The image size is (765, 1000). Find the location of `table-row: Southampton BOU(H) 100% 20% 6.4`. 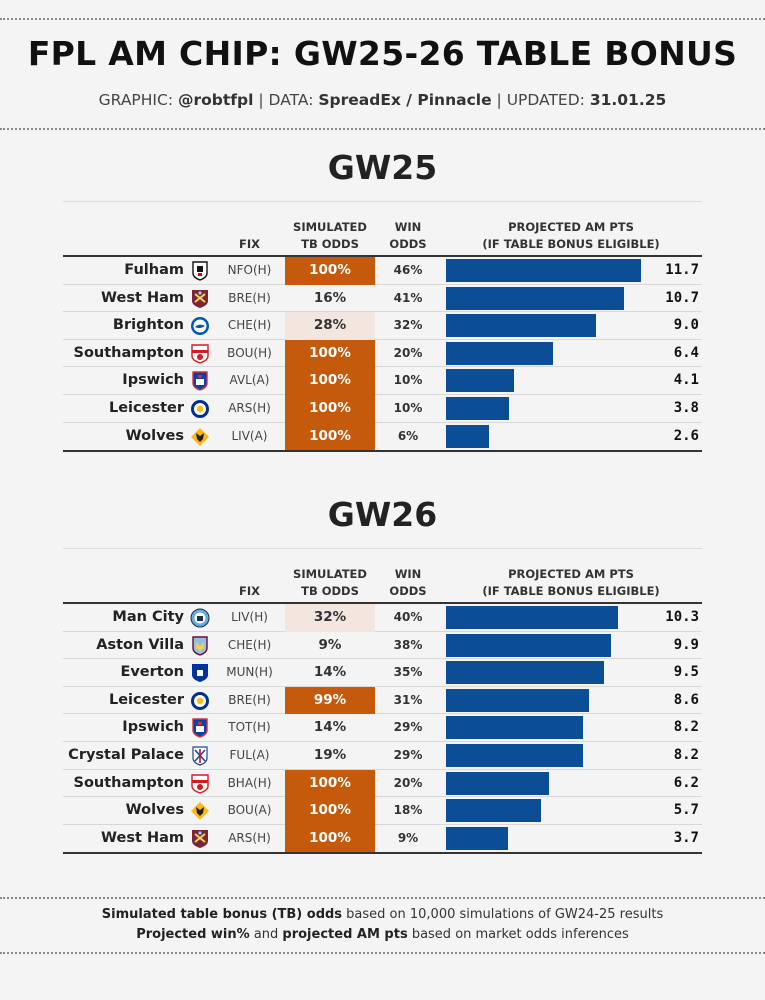

table-row: Southampton BOU(H) 100% 20% 6.4 is located at coordinates (382, 353).